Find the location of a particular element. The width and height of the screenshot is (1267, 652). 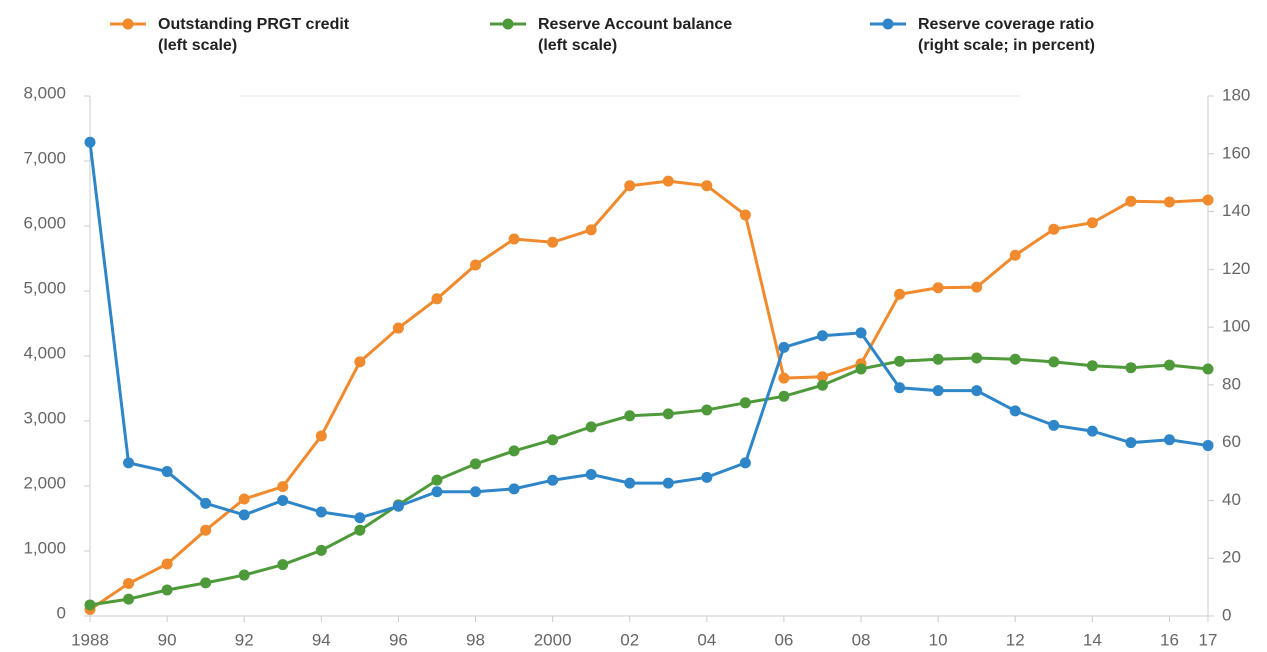

x-tick-label: 17 is located at coordinates (1208, 639).